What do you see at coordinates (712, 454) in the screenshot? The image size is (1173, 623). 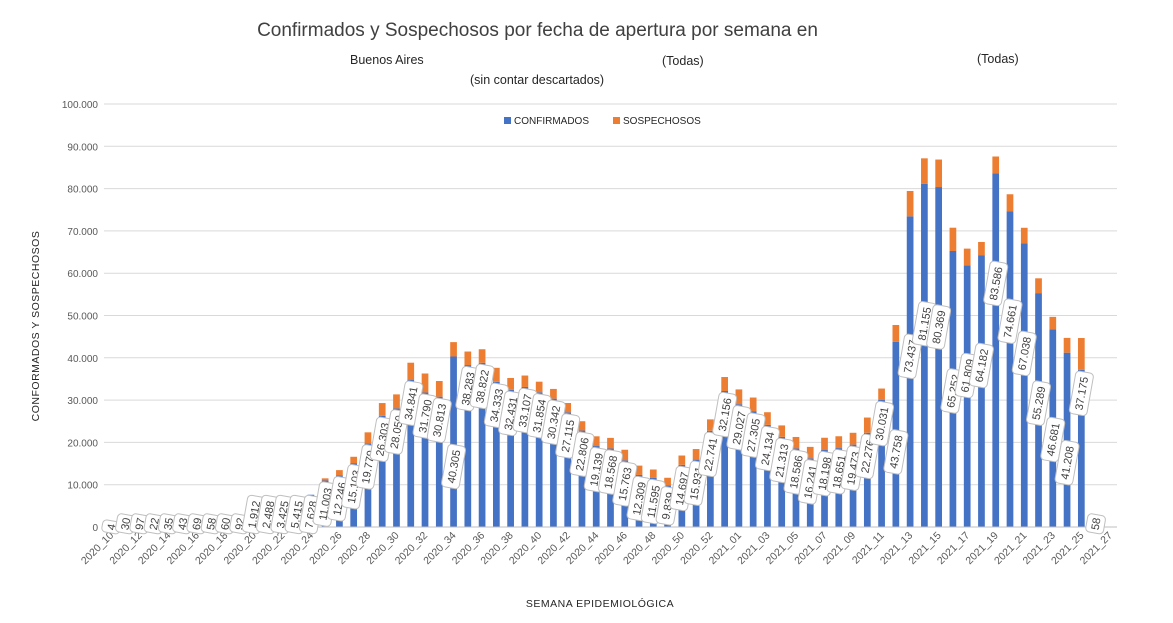 I see `data-label-text: 22.741` at bounding box center [712, 454].